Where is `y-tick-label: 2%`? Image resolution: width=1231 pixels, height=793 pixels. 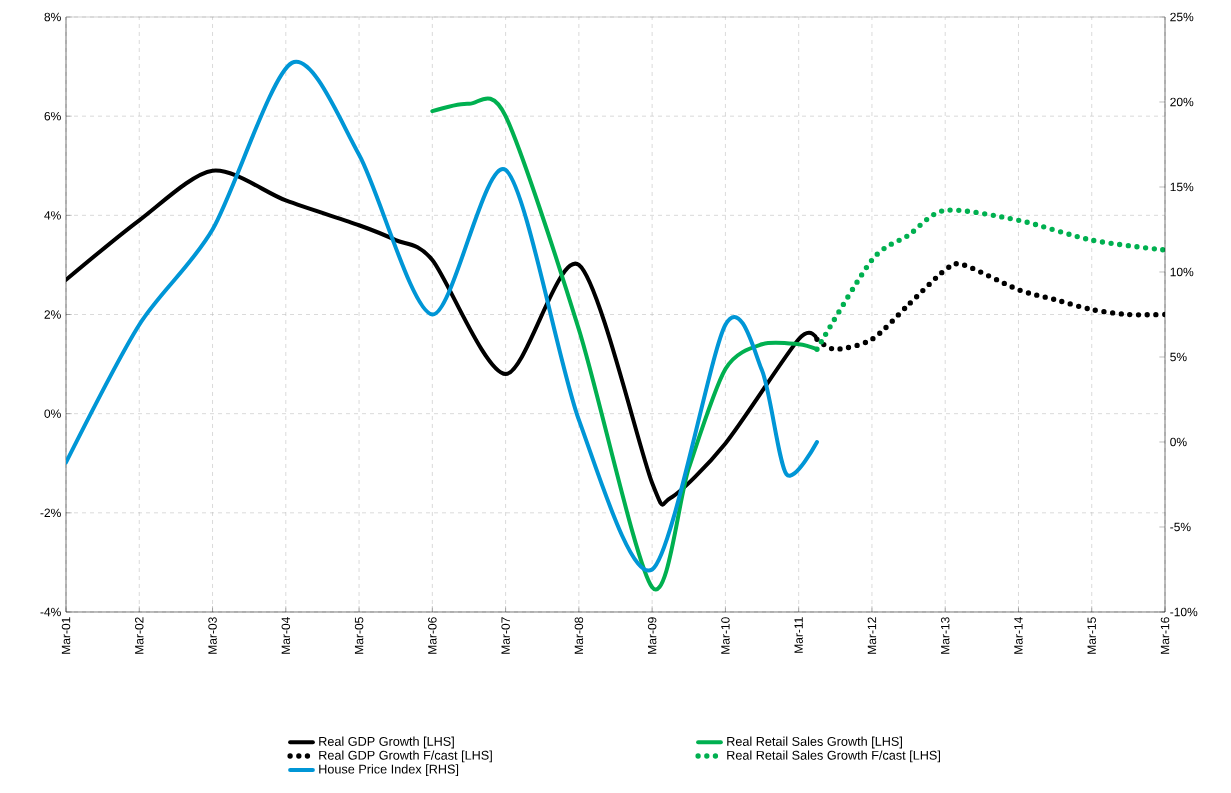
y-tick-label: 2% is located at coordinates (52, 314).